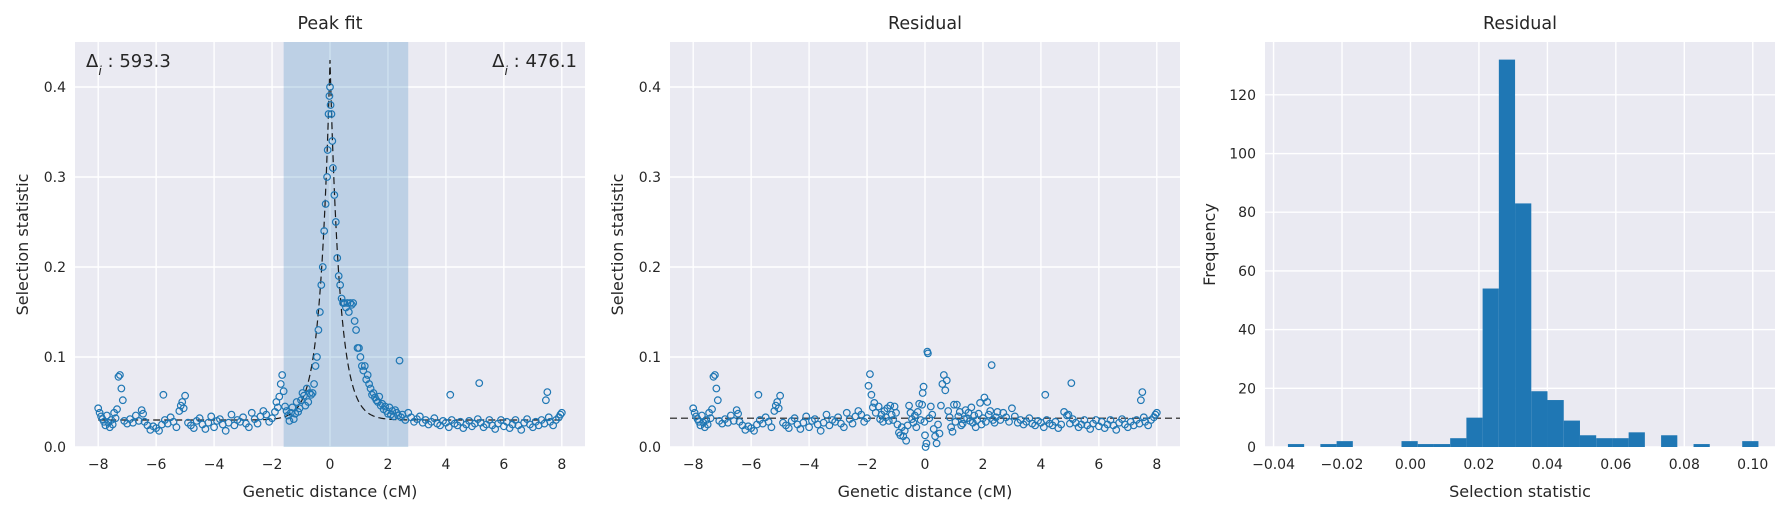 This screenshot has width=1789, height=516. Describe the element at coordinates (542, 61) in the screenshot. I see `delta-value: : 476.1` at that location.